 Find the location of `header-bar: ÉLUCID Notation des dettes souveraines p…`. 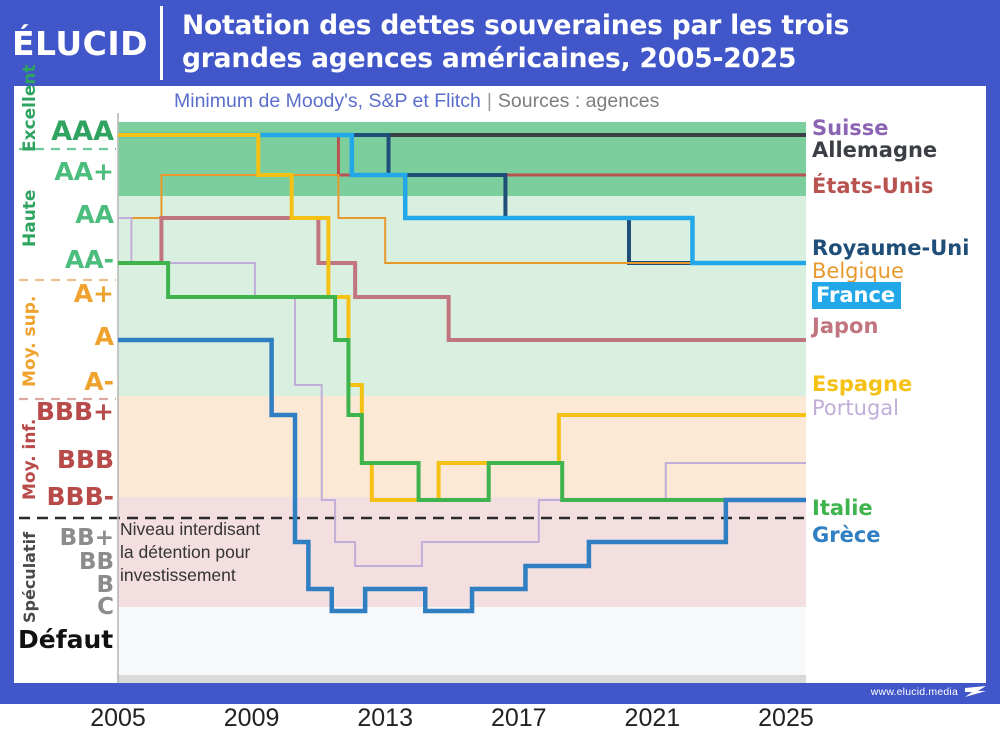

header-bar: ÉLUCID Notation des dettes souveraines p… is located at coordinates (500, 43).